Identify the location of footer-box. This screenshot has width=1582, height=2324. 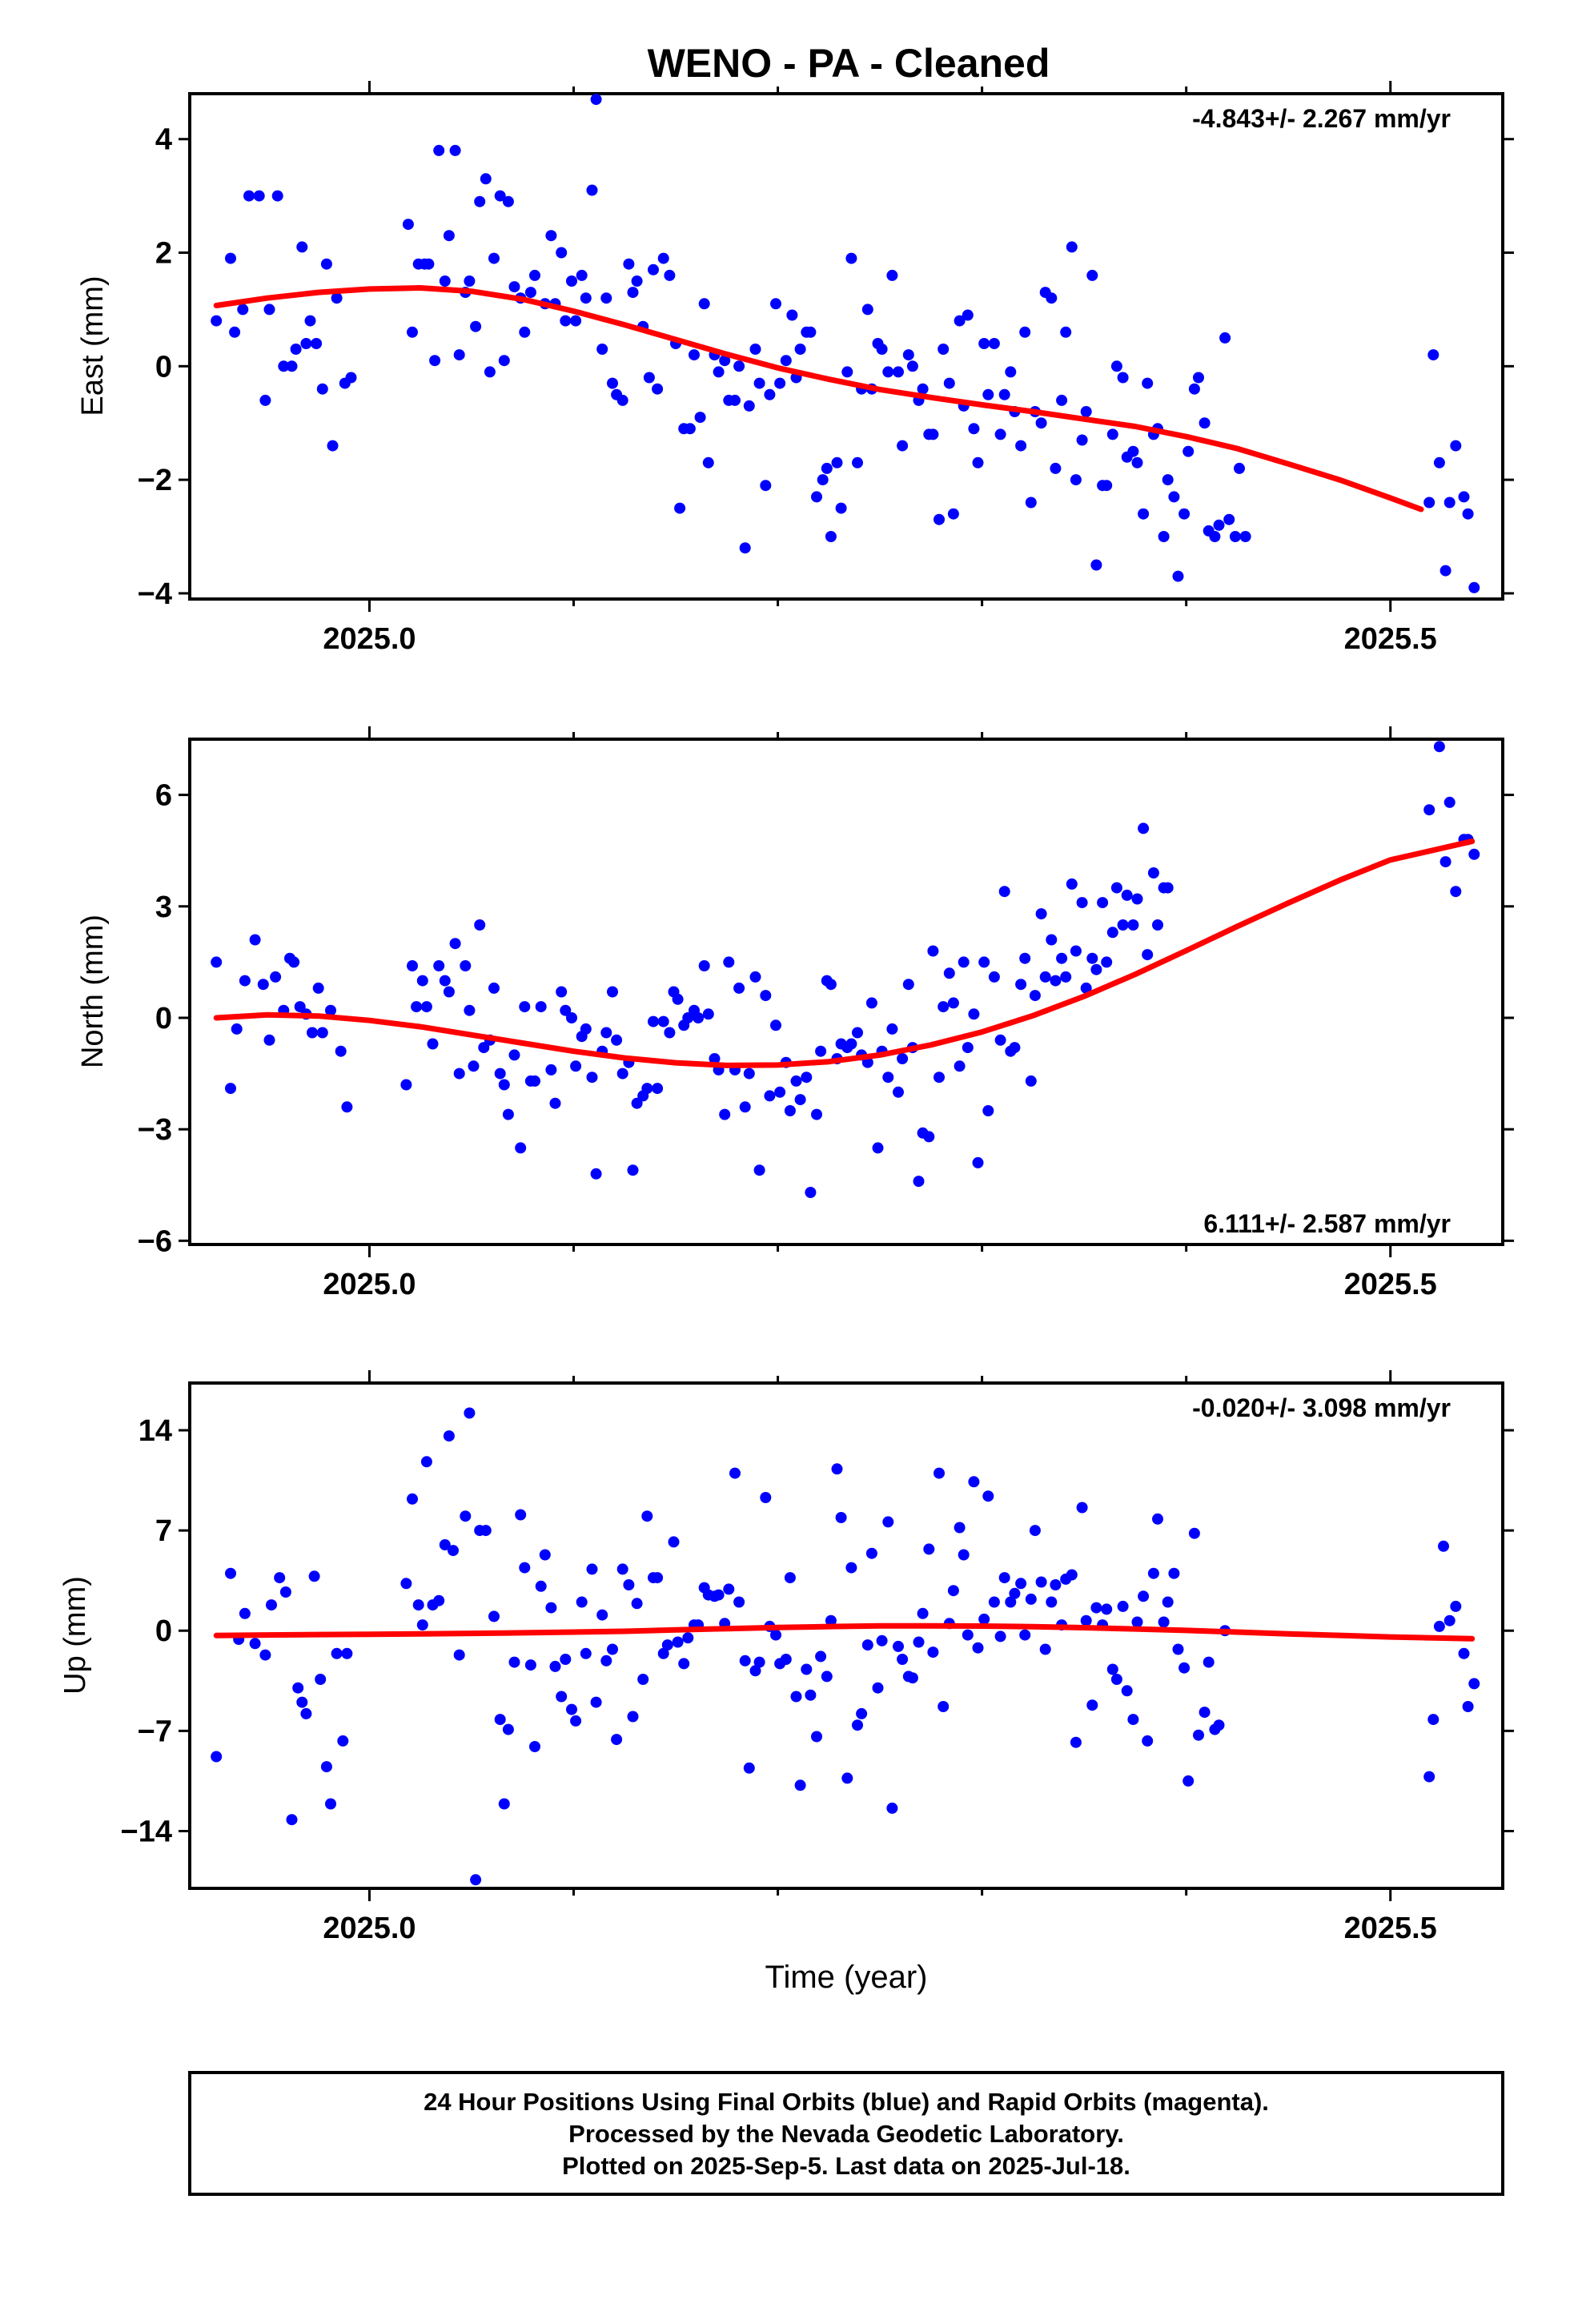
(846, 2133).